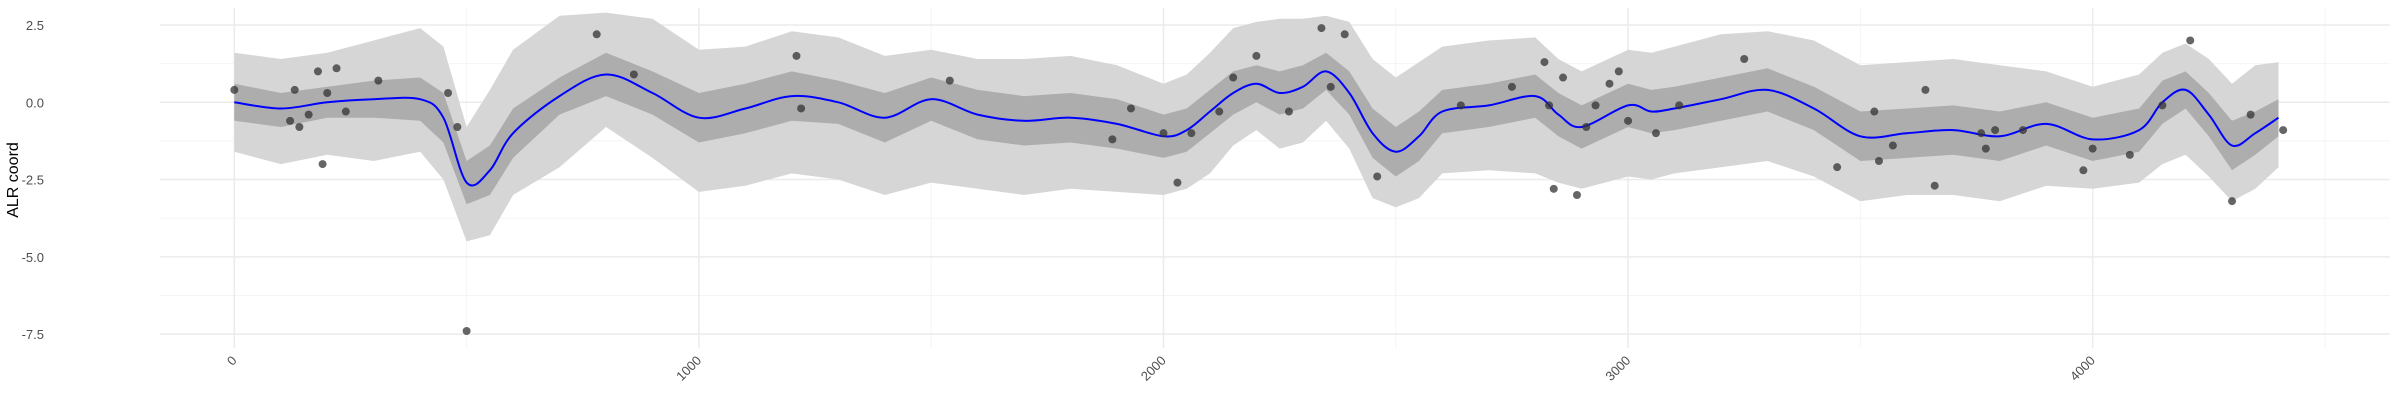 The width and height of the screenshot is (2400, 400). I want to click on x-axis-ticks: 0 1000 2000 3000 4000, so click(1161, 368).